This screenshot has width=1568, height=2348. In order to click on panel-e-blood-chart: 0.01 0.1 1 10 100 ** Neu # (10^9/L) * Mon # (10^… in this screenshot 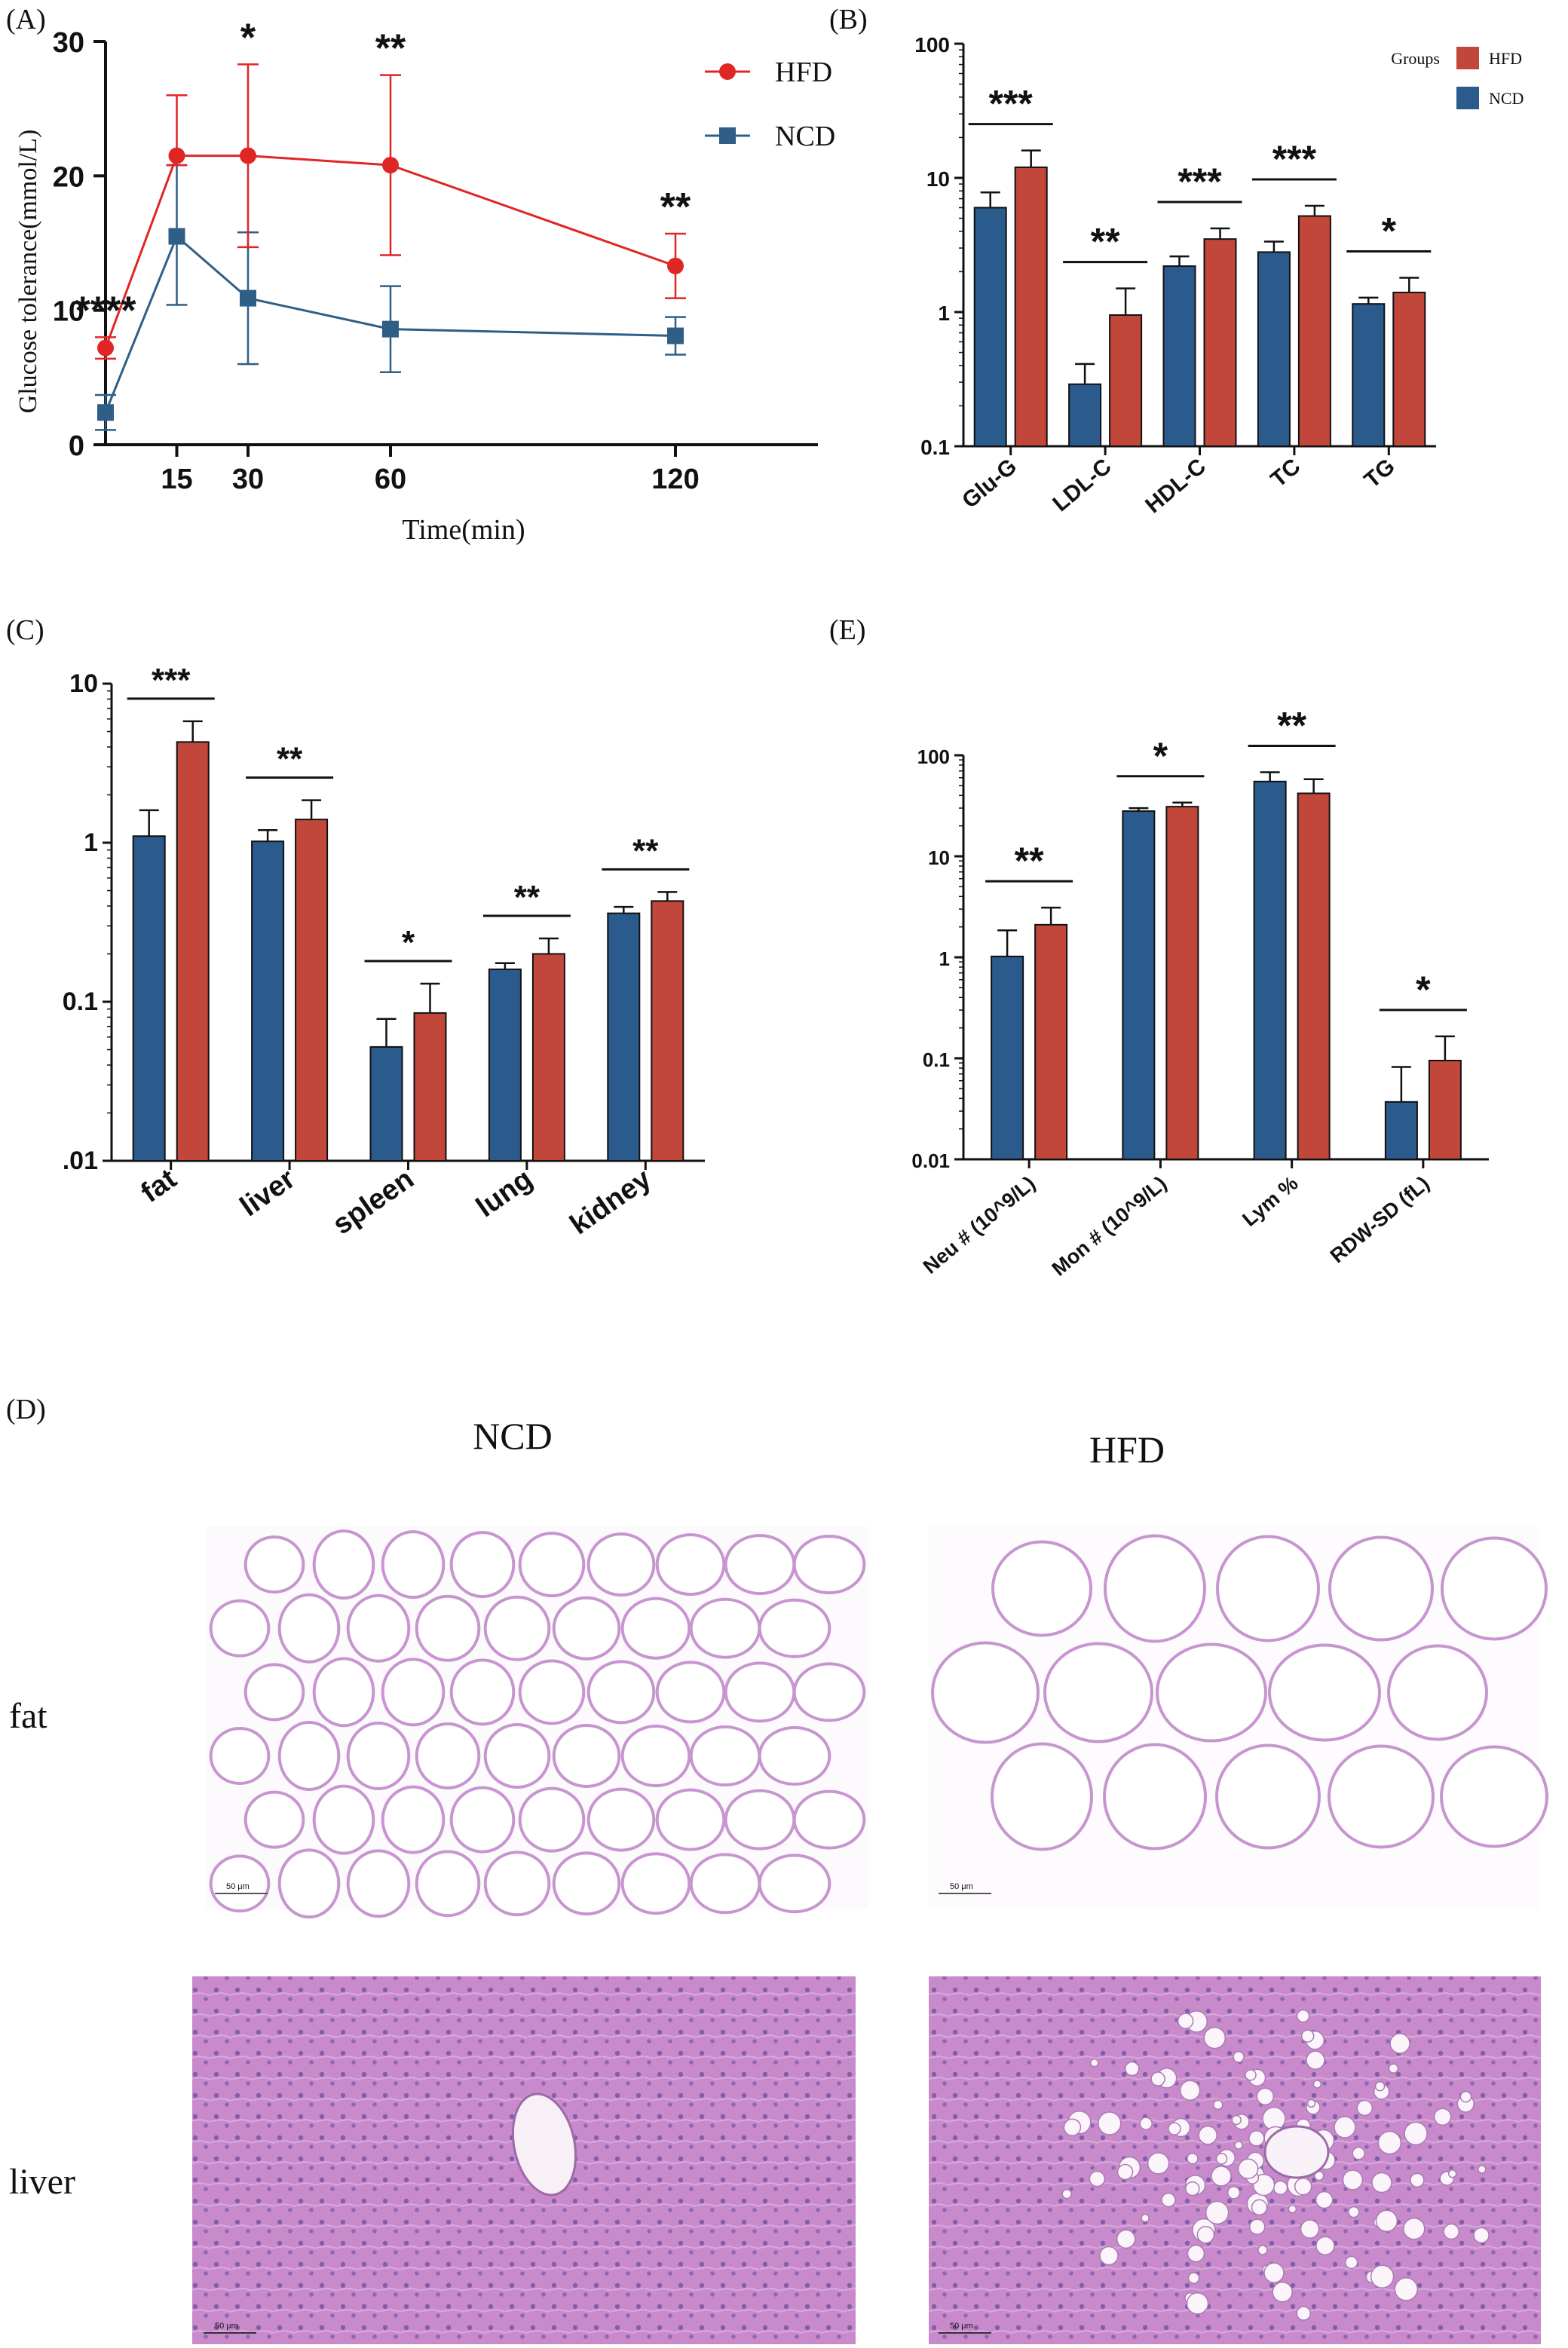, I will do `click(1200, 992)`.